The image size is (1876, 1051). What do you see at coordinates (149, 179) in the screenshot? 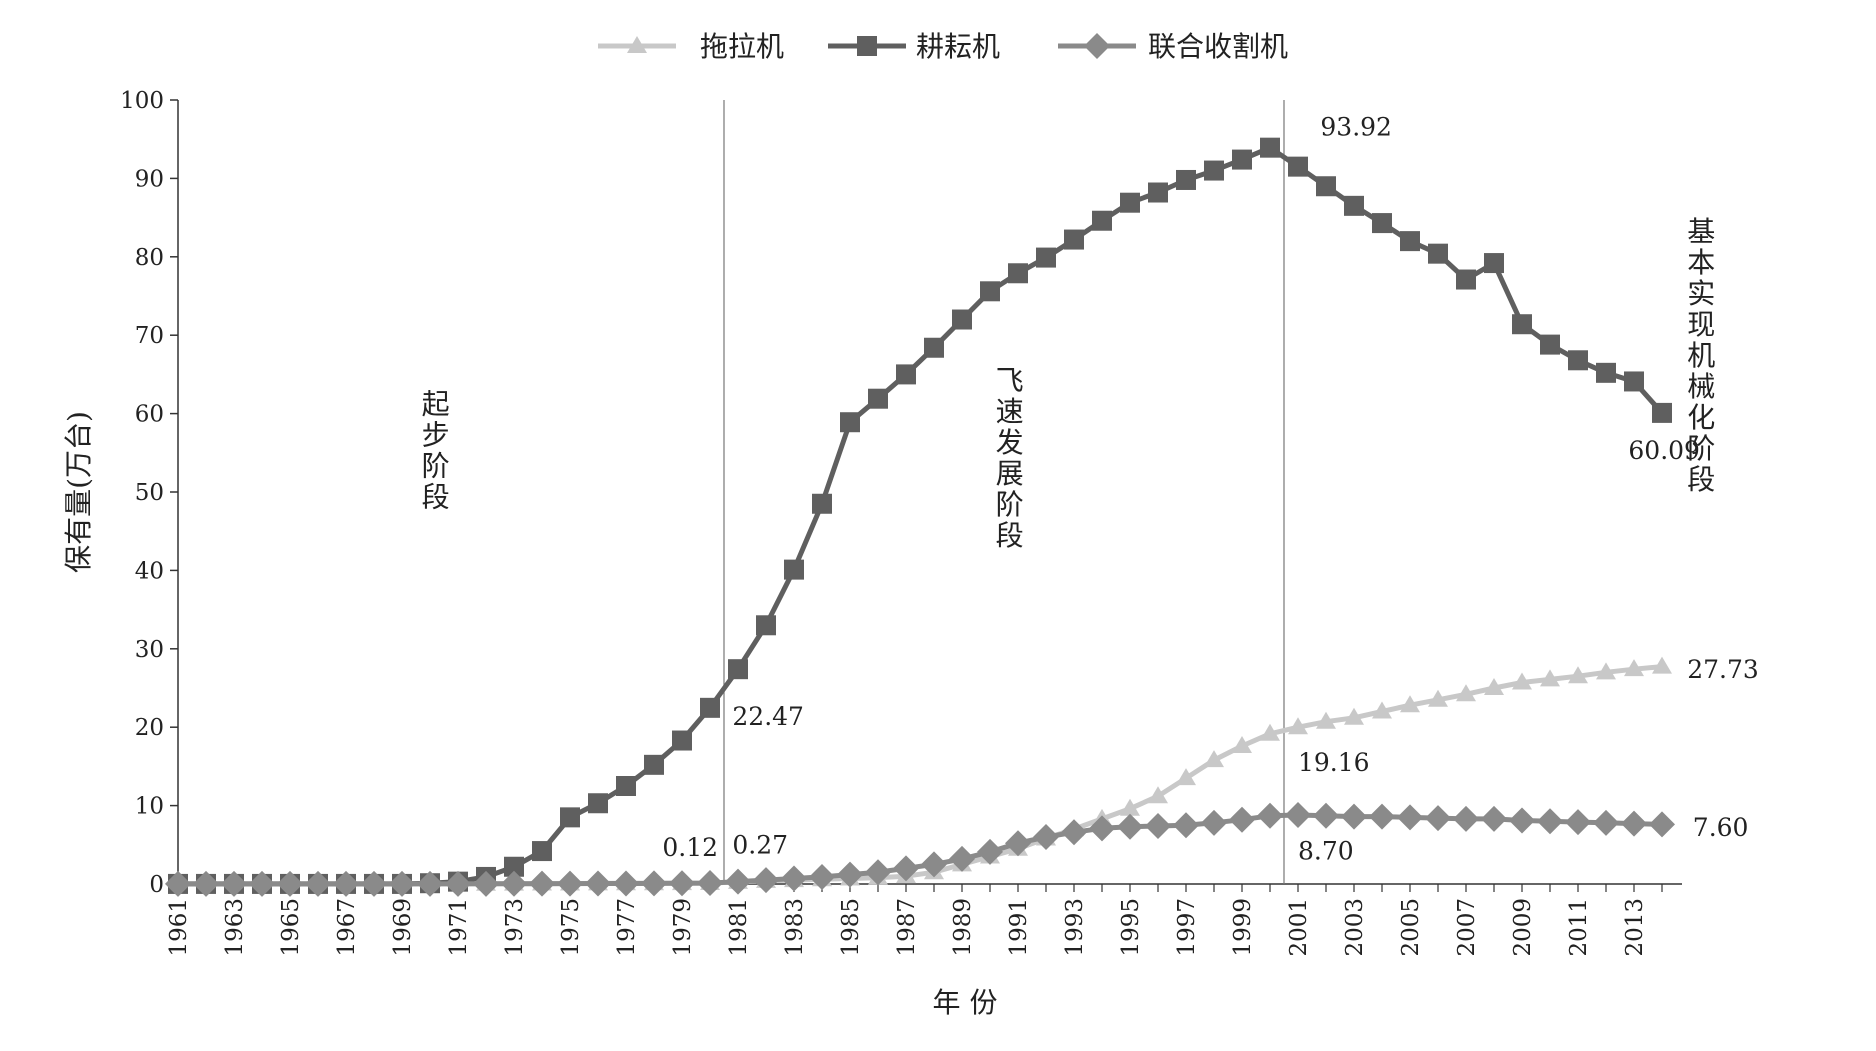
I see `y-tick-label: 90` at bounding box center [149, 179].